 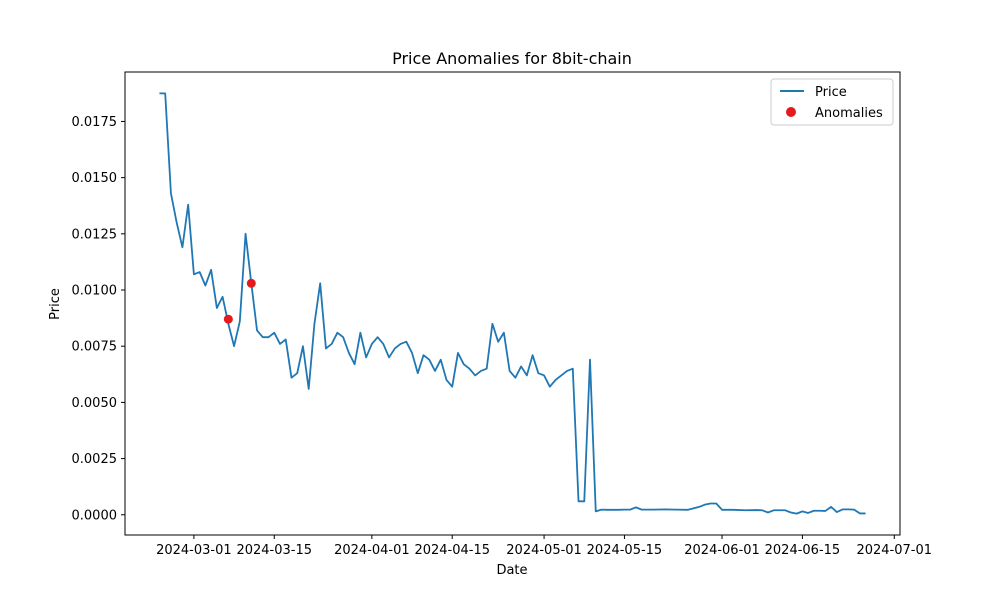 I want to click on x-tick-label: 2024-04-15, so click(x=452, y=550).